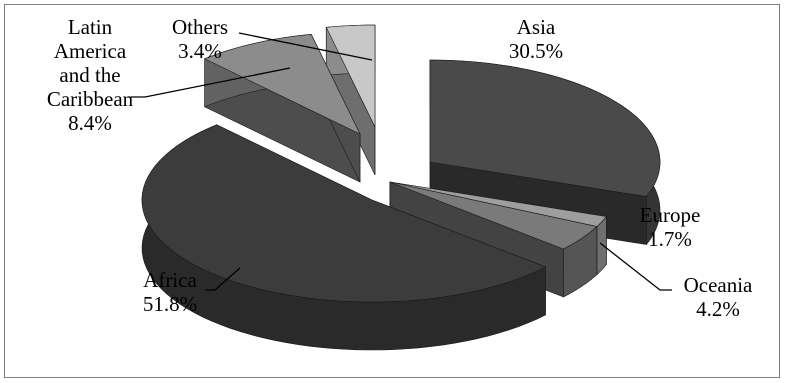 This screenshot has width=785, height=383. I want to click on slice-label-4: Africa, so click(170, 280).